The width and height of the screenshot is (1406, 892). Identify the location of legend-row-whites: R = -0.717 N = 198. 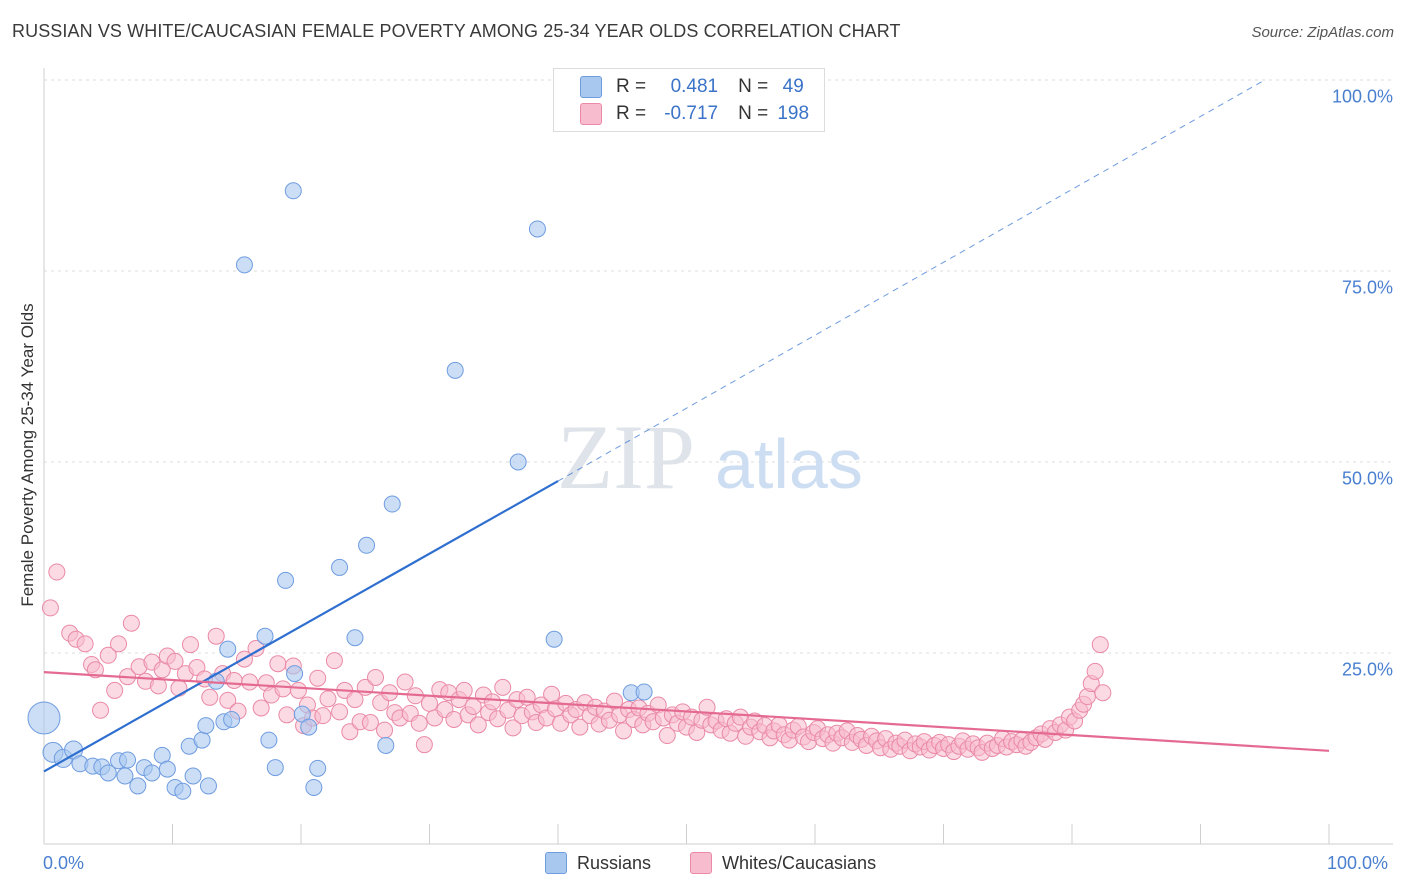
(699, 114).